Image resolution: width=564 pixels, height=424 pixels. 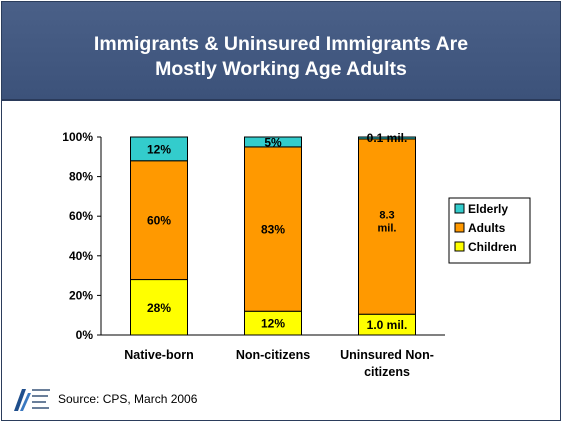 What do you see at coordinates (459, 246) in the screenshot?
I see `legend-swatch-children` at bounding box center [459, 246].